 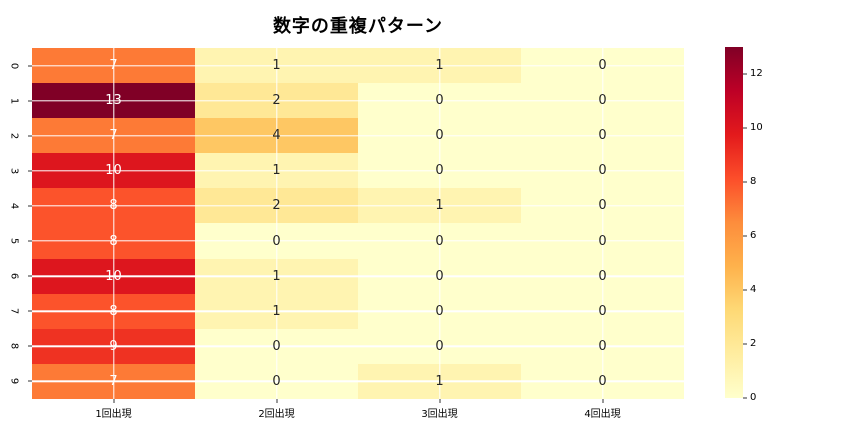 I want to click on y-axis-tick-label: 9, so click(x=14, y=381).